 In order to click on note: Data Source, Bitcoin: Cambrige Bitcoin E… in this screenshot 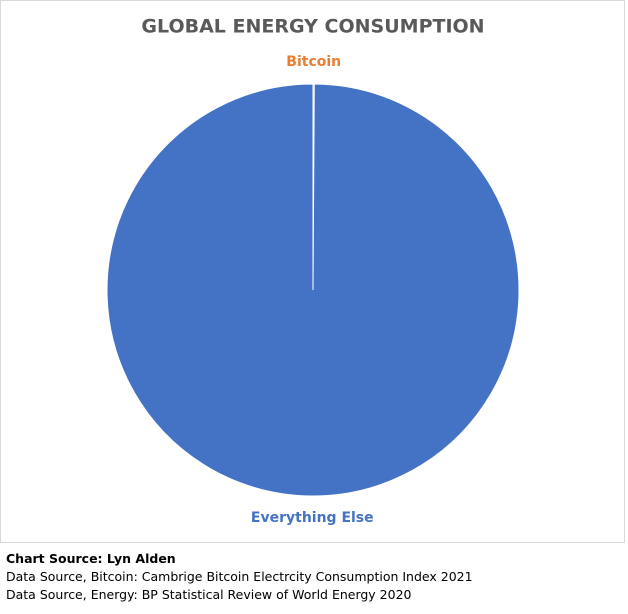, I will do `click(239, 576)`.